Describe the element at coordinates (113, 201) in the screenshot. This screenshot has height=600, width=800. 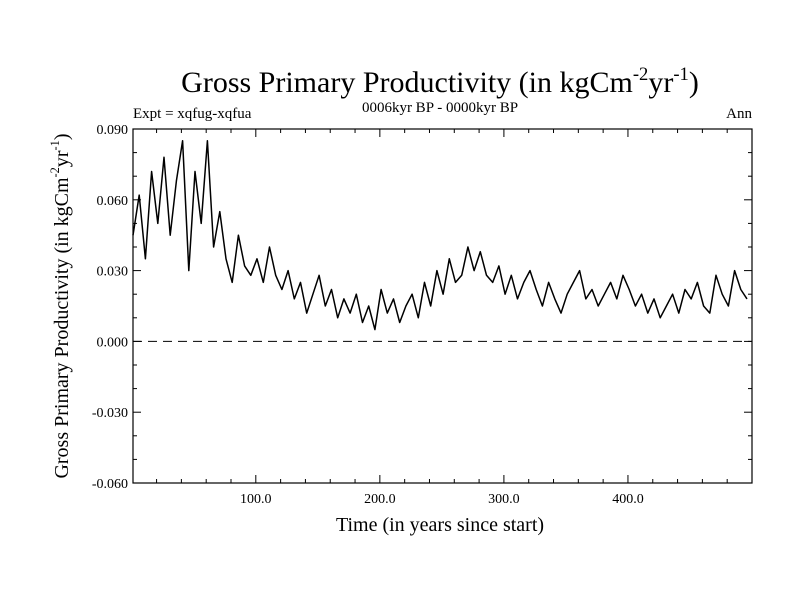
I see `y-tick-label: 0.060` at that location.